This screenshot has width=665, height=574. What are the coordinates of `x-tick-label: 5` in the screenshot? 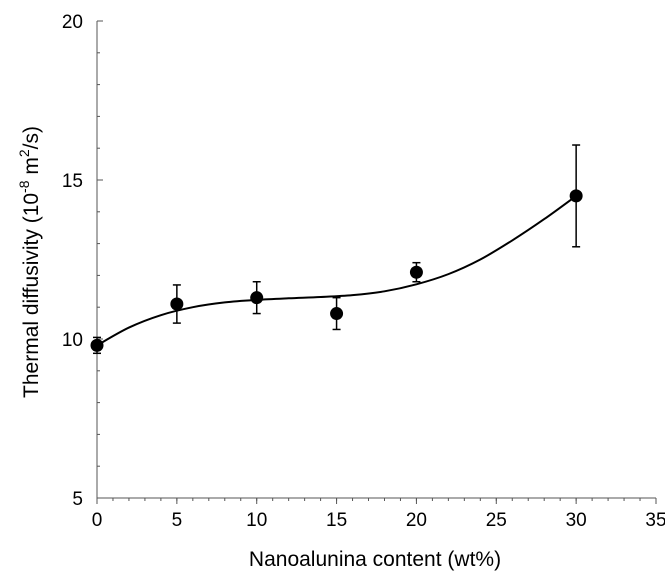 It's located at (177, 520).